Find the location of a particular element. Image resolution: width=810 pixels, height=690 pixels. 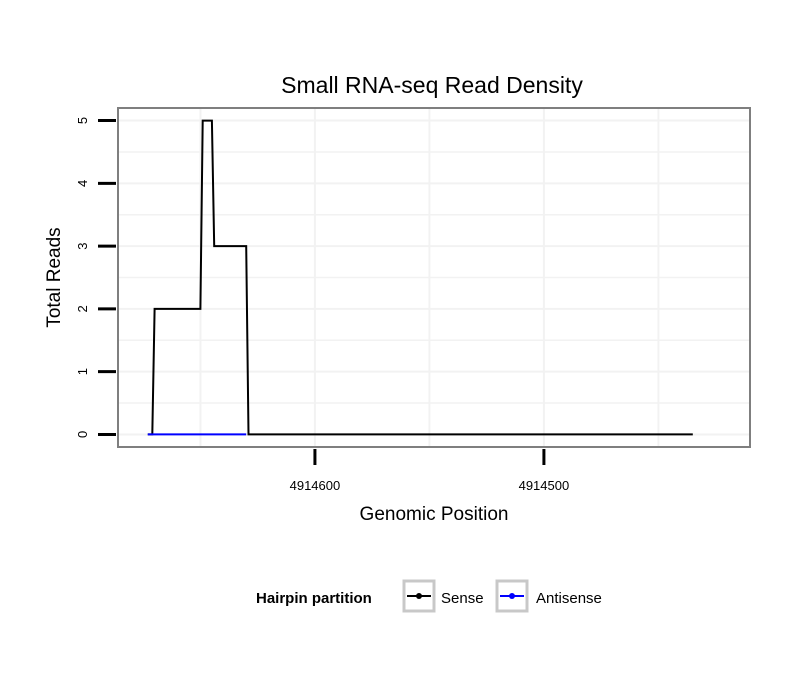

legend-point-sense is located at coordinates (419, 596).